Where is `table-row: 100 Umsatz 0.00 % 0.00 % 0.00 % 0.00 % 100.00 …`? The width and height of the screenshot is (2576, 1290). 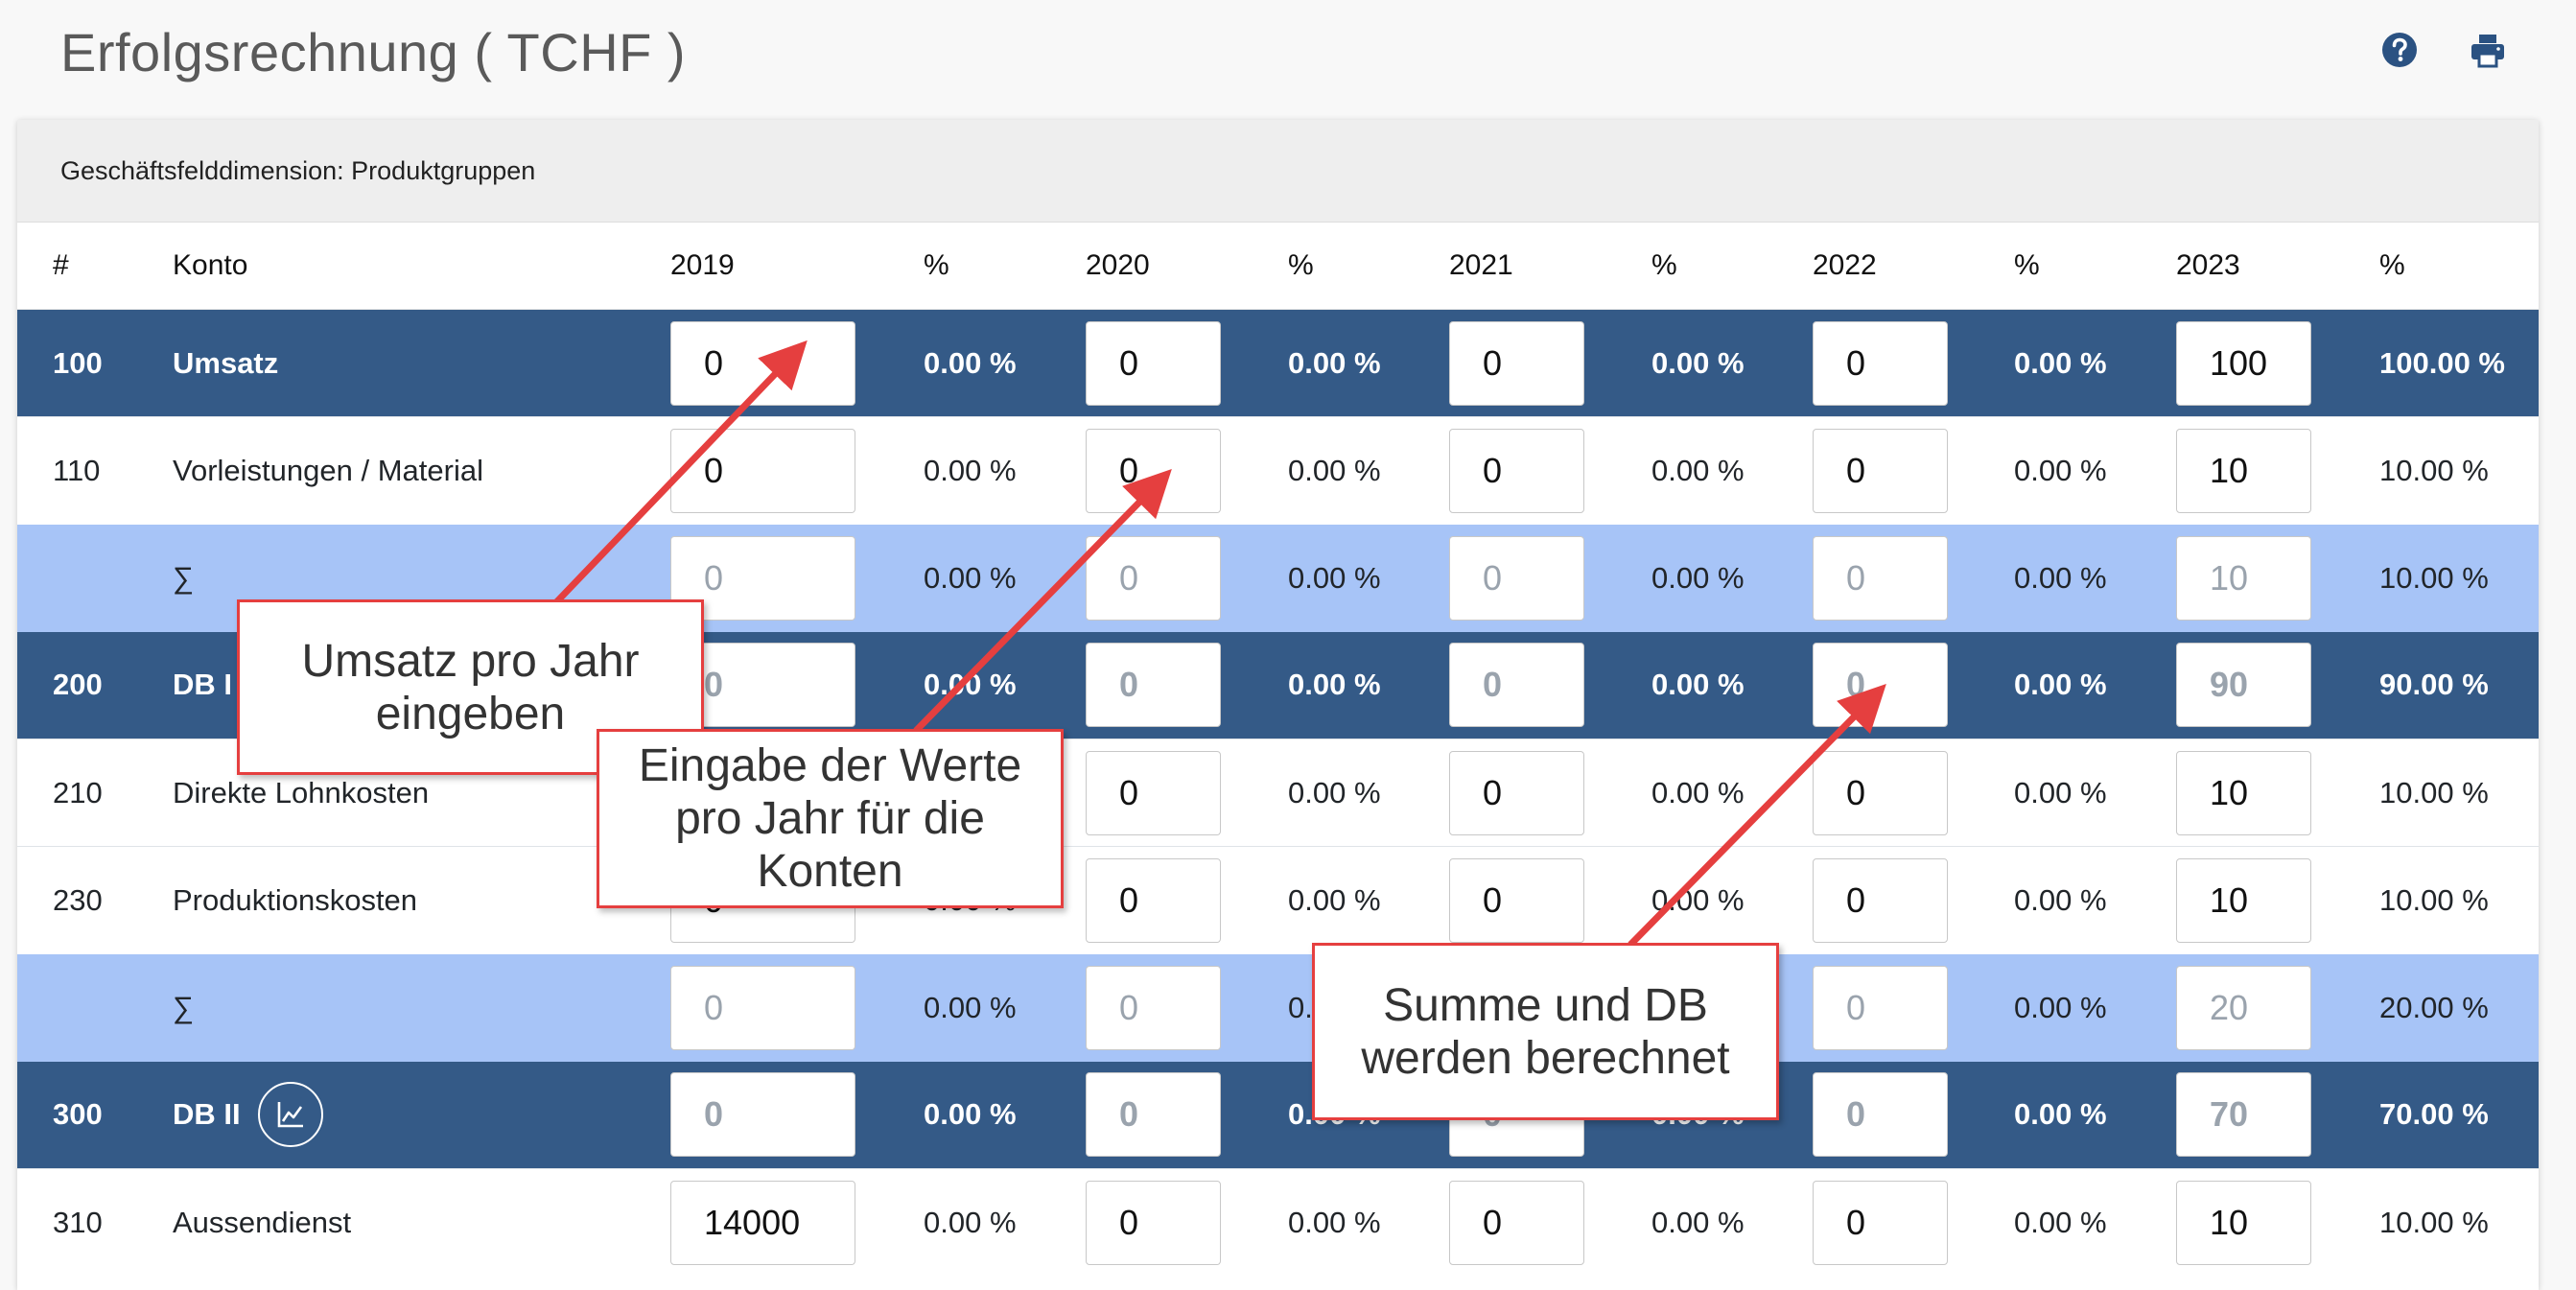 table-row: 100 Umsatz 0.00 % 0.00 % 0.00 % 0.00 % 100.00 … is located at coordinates (1278, 363).